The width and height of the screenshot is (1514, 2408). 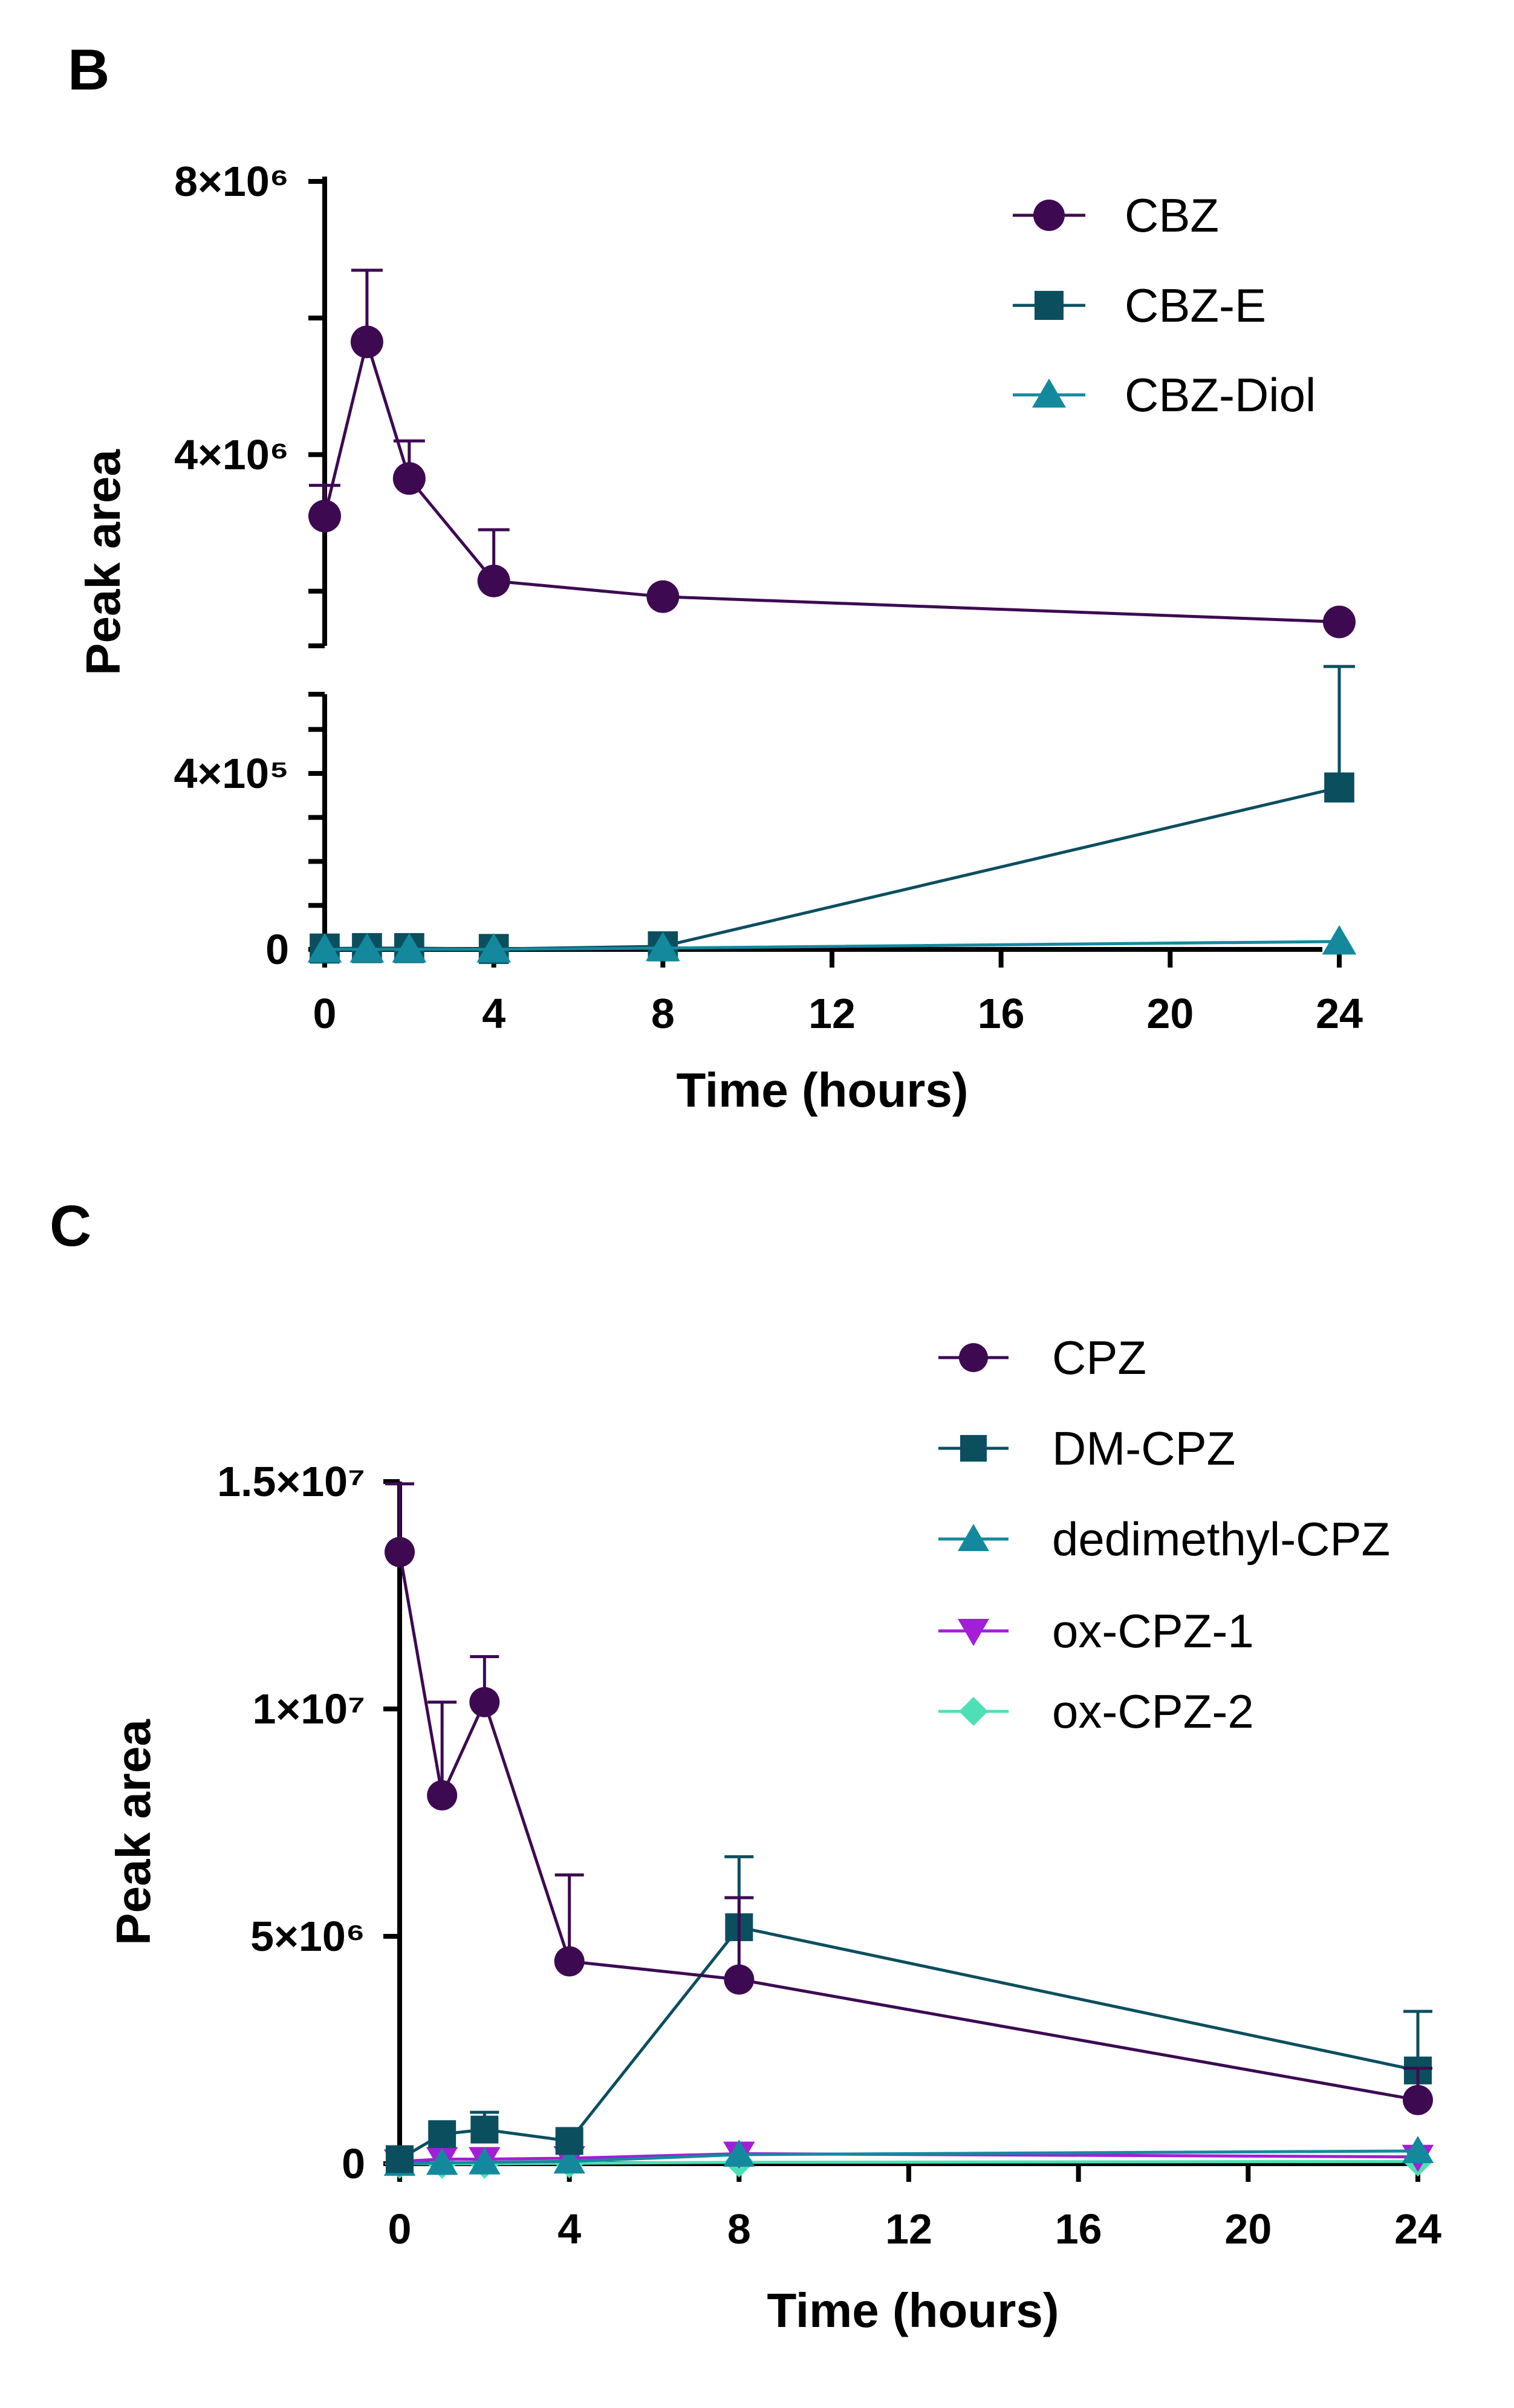 I want to click on legend-item-cpz: CPZ, so click(x=1042, y=1357).